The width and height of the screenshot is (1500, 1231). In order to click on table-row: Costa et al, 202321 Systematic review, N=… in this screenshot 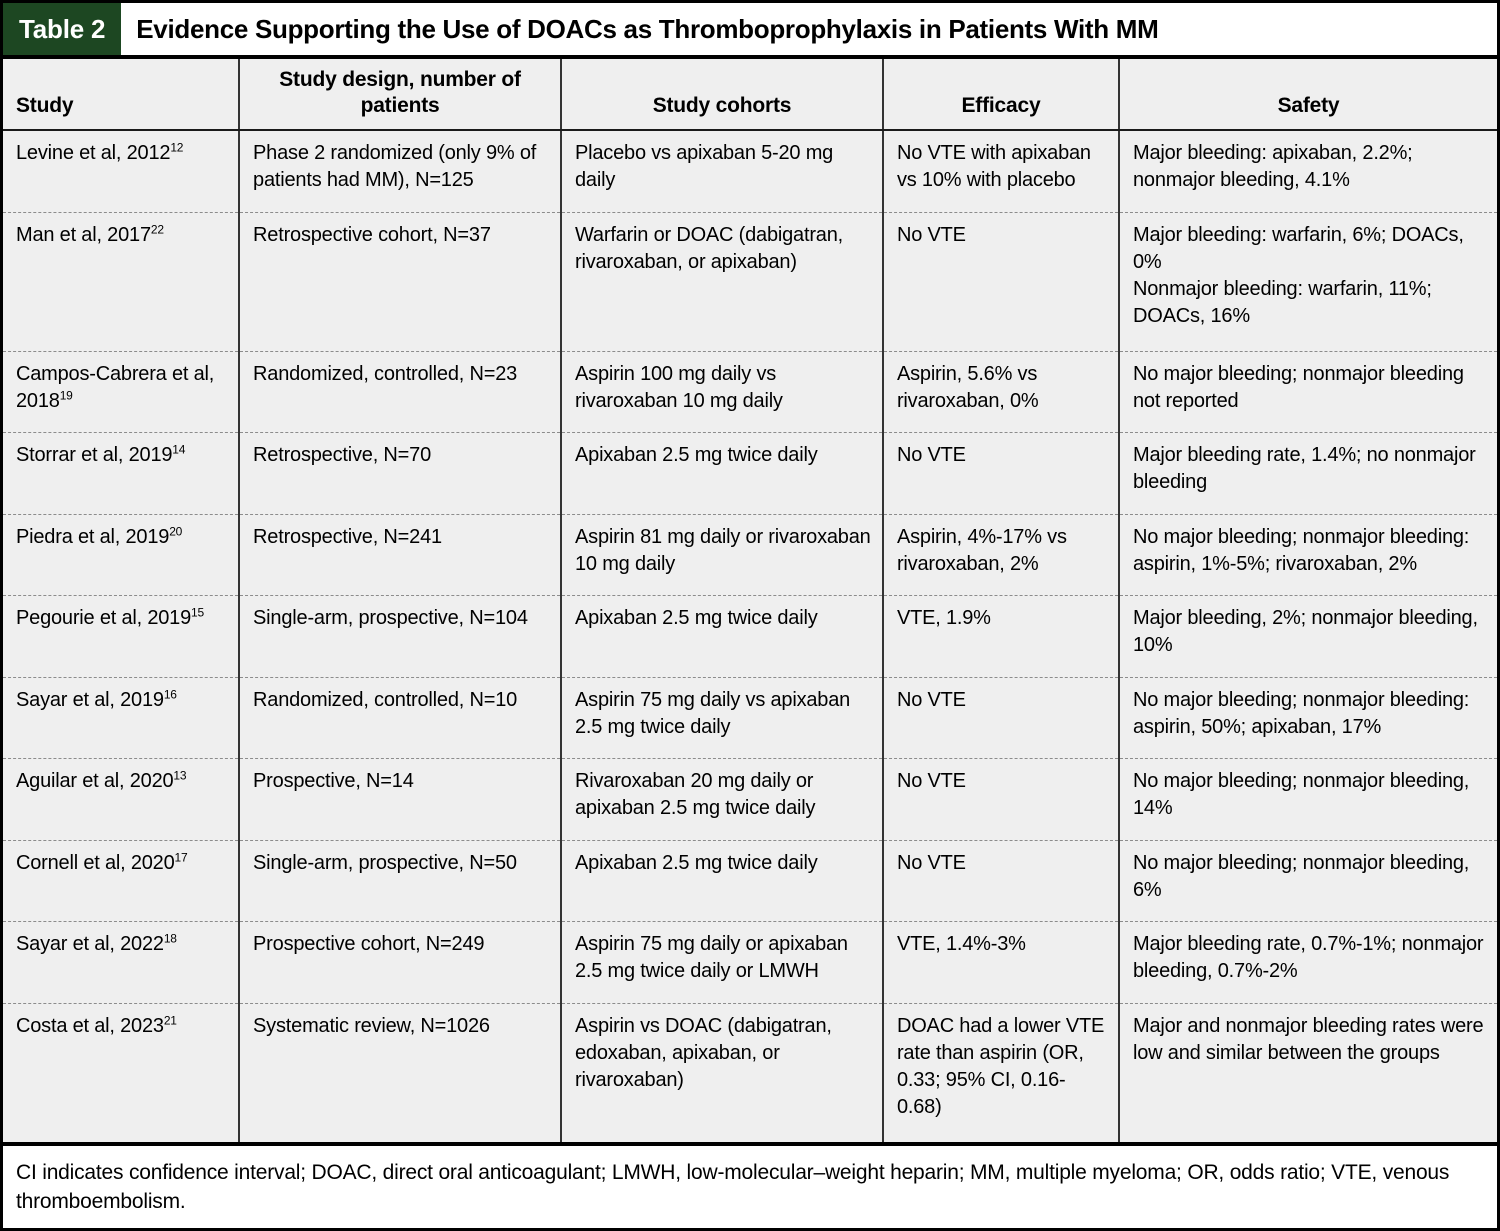, I will do `click(750, 1072)`.